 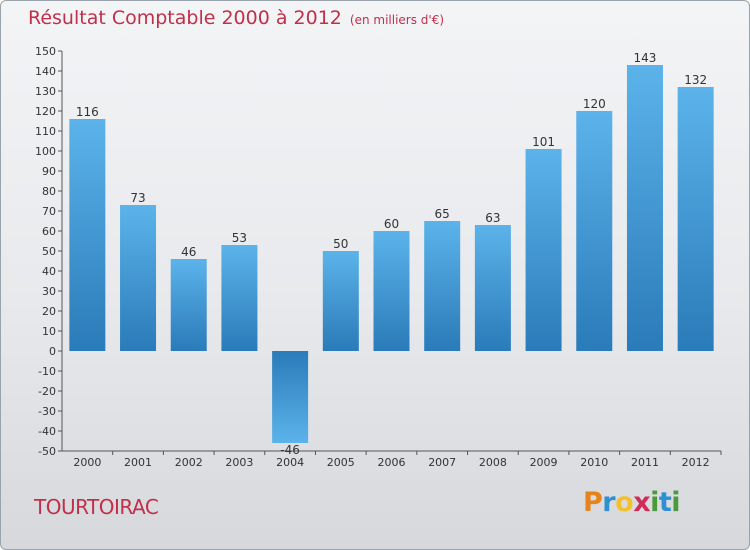 What do you see at coordinates (442, 214) in the screenshot?
I see `value-label-2007: 65` at bounding box center [442, 214].